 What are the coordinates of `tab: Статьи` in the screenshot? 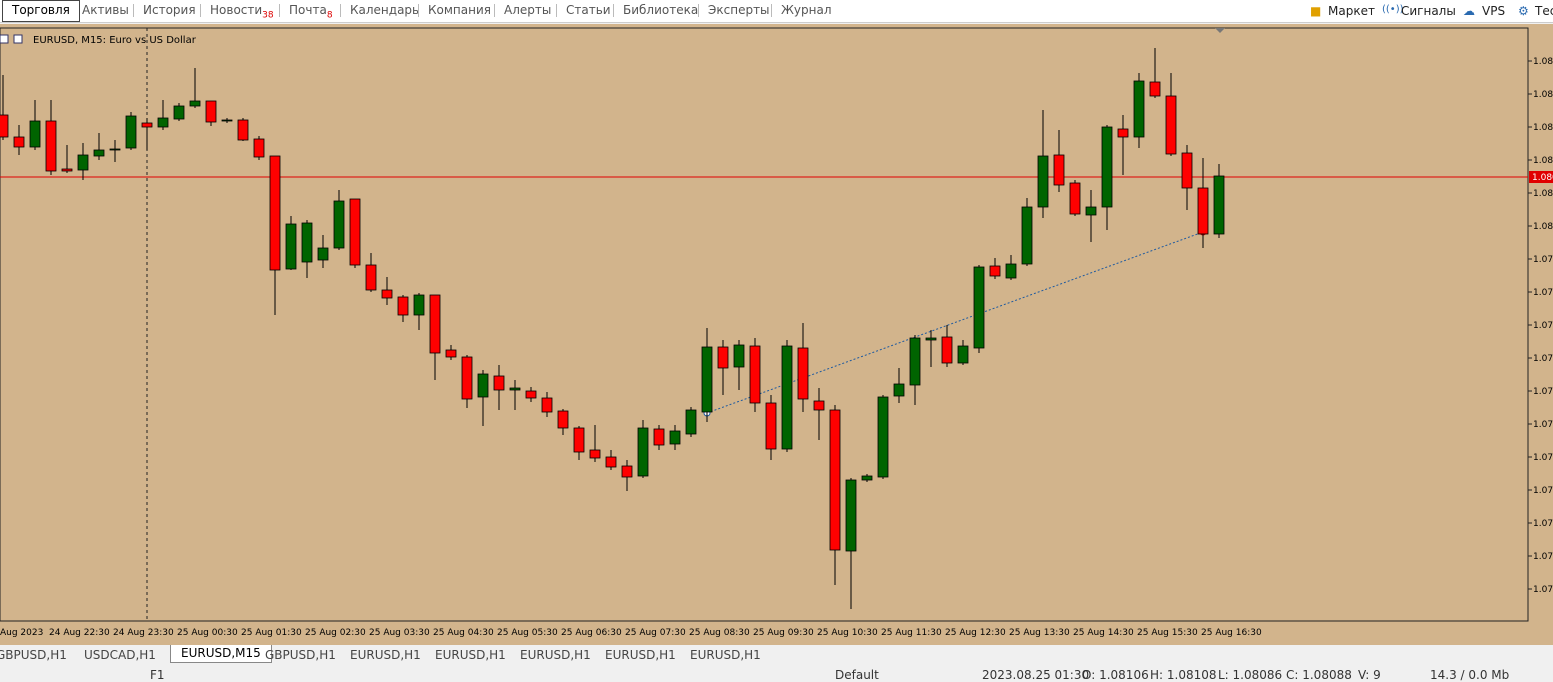 It's located at (588, 10).